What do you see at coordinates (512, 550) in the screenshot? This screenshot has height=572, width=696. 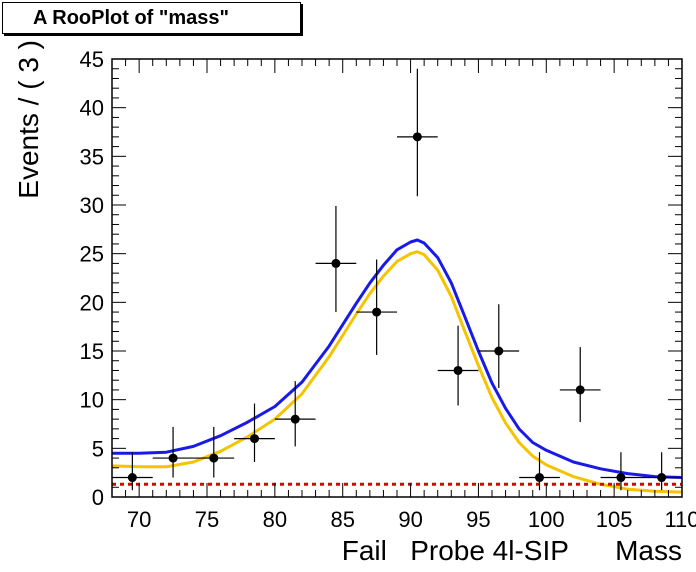 I see `x-axis-title: Fail Probe 4l-SIP Mass` at bounding box center [512, 550].